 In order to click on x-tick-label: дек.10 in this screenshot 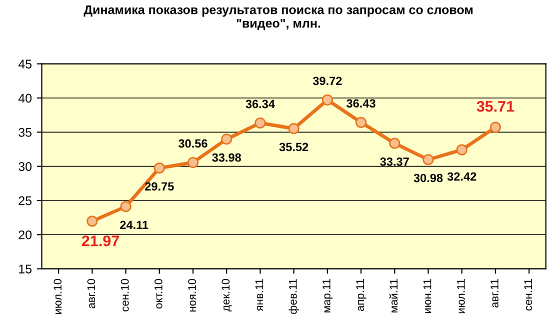, I will do `click(227, 295)`.